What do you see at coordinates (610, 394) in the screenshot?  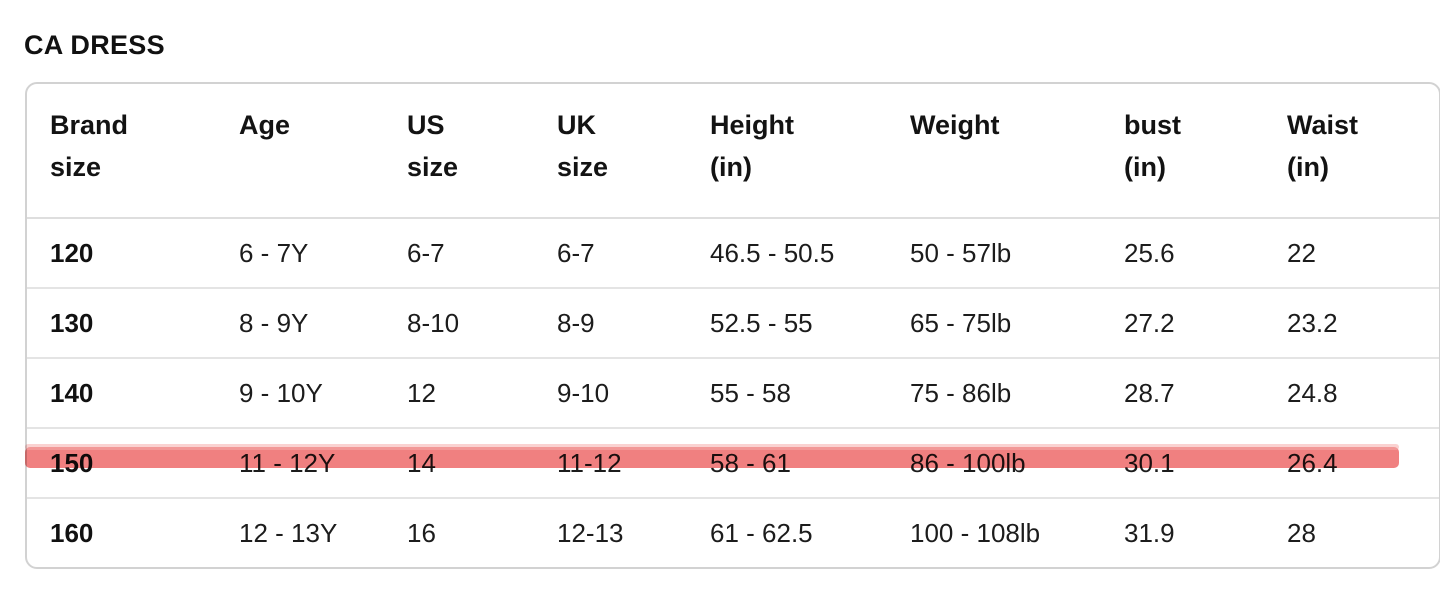 I see `cell-uk-size: 9-10` at bounding box center [610, 394].